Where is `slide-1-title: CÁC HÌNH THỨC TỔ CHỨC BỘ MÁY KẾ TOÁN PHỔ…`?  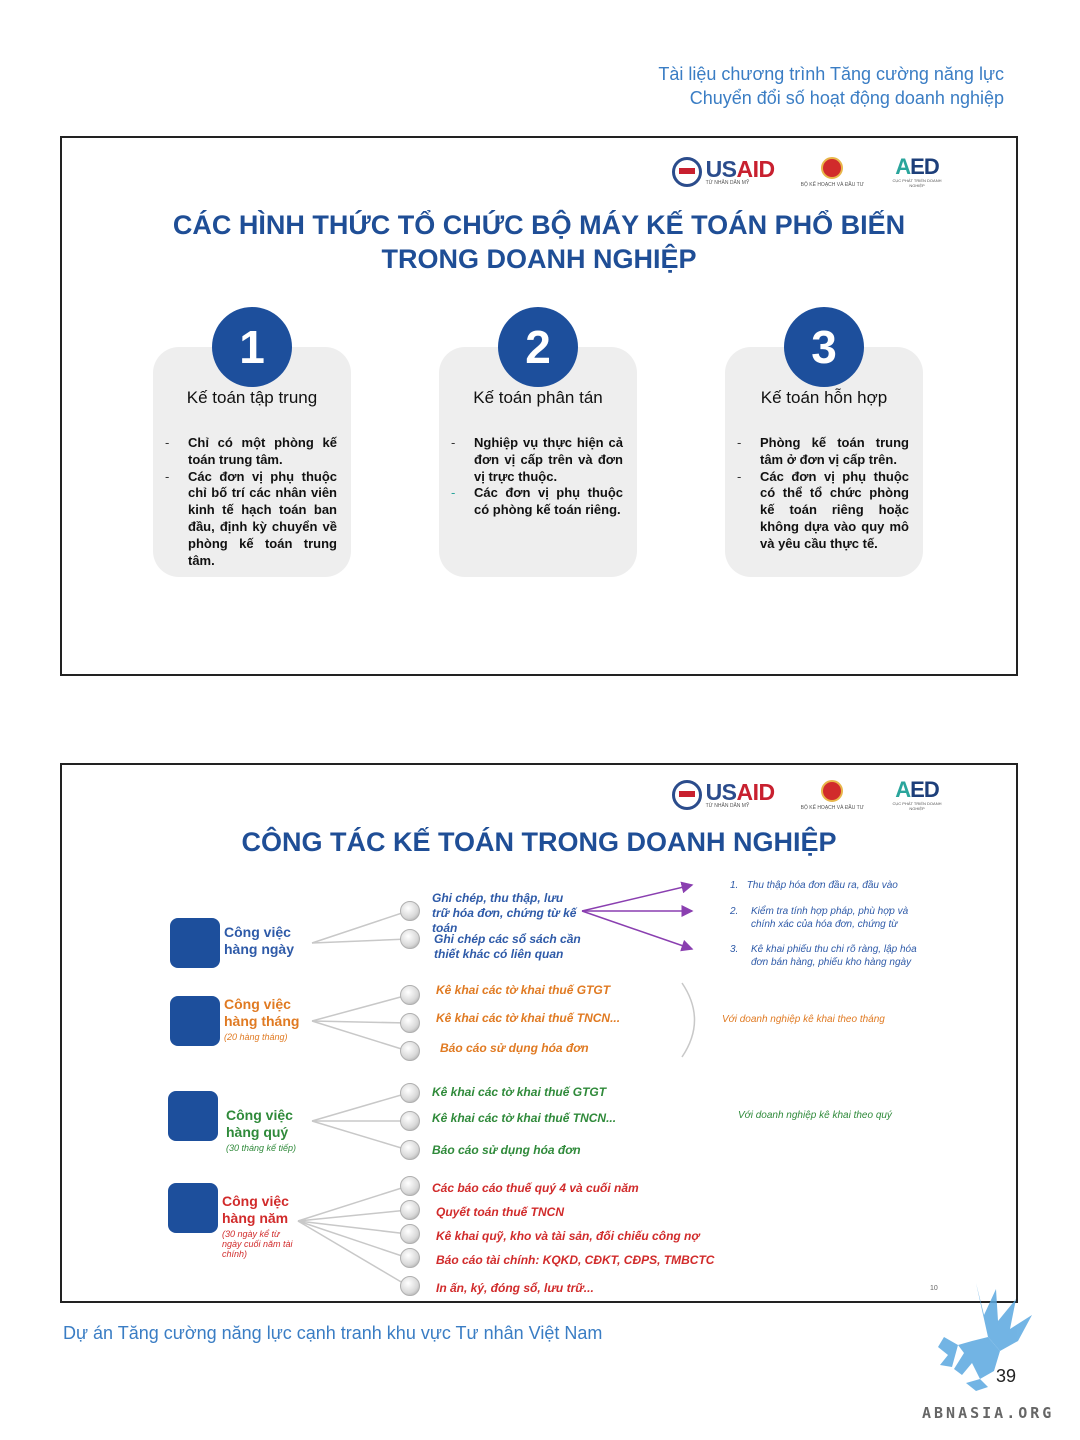
slide-1-title: CÁC HÌNH THỨC TỔ CHỨC BỘ MÁY KẾ TOÁN PHỔ… is located at coordinates (539, 242).